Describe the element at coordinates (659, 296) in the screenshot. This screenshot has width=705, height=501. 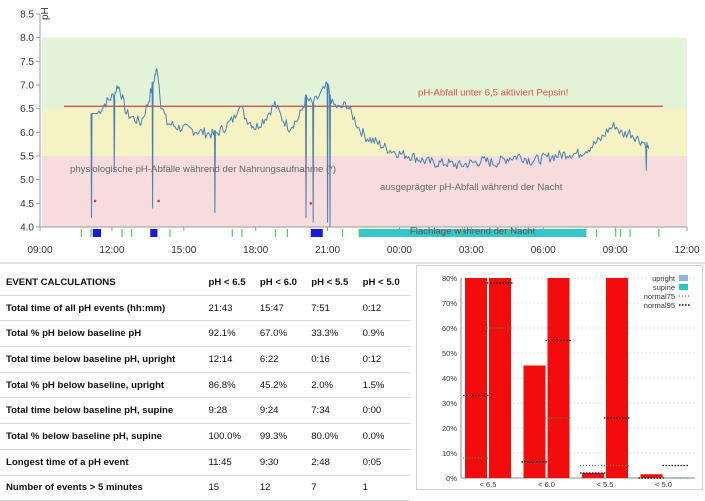
I see `legend-label: normal75` at that location.